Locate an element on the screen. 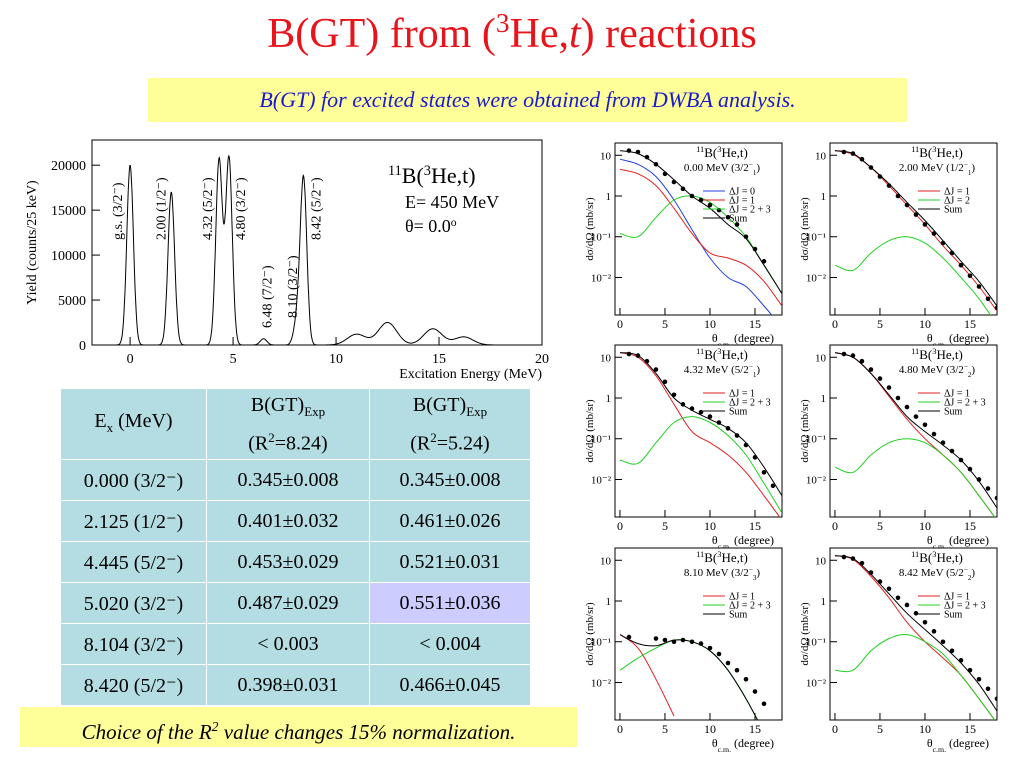 This screenshot has height=768, width=1024. y-tick-label: 10 is located at coordinates (821, 358).